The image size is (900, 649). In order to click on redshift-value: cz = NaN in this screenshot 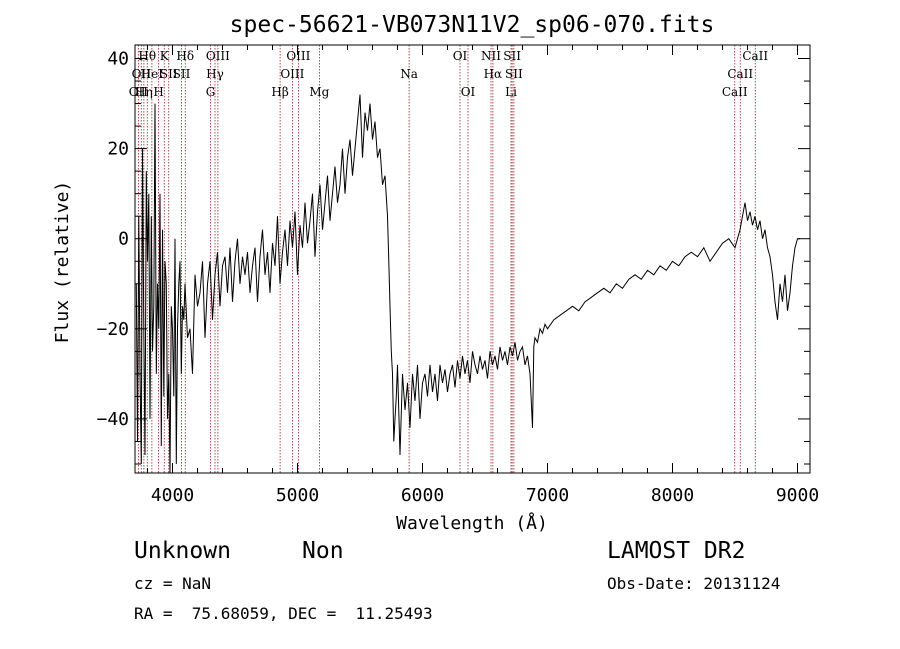, I will do `click(173, 583)`.